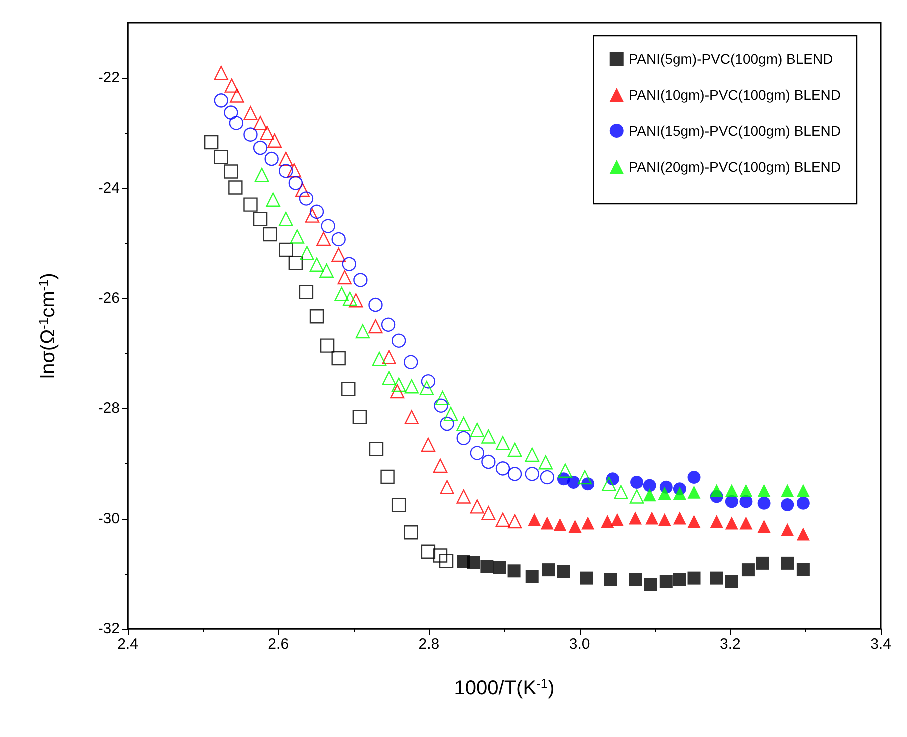 The image size is (907, 737). I want to click on x-tick-label: 3.2, so click(730, 644).